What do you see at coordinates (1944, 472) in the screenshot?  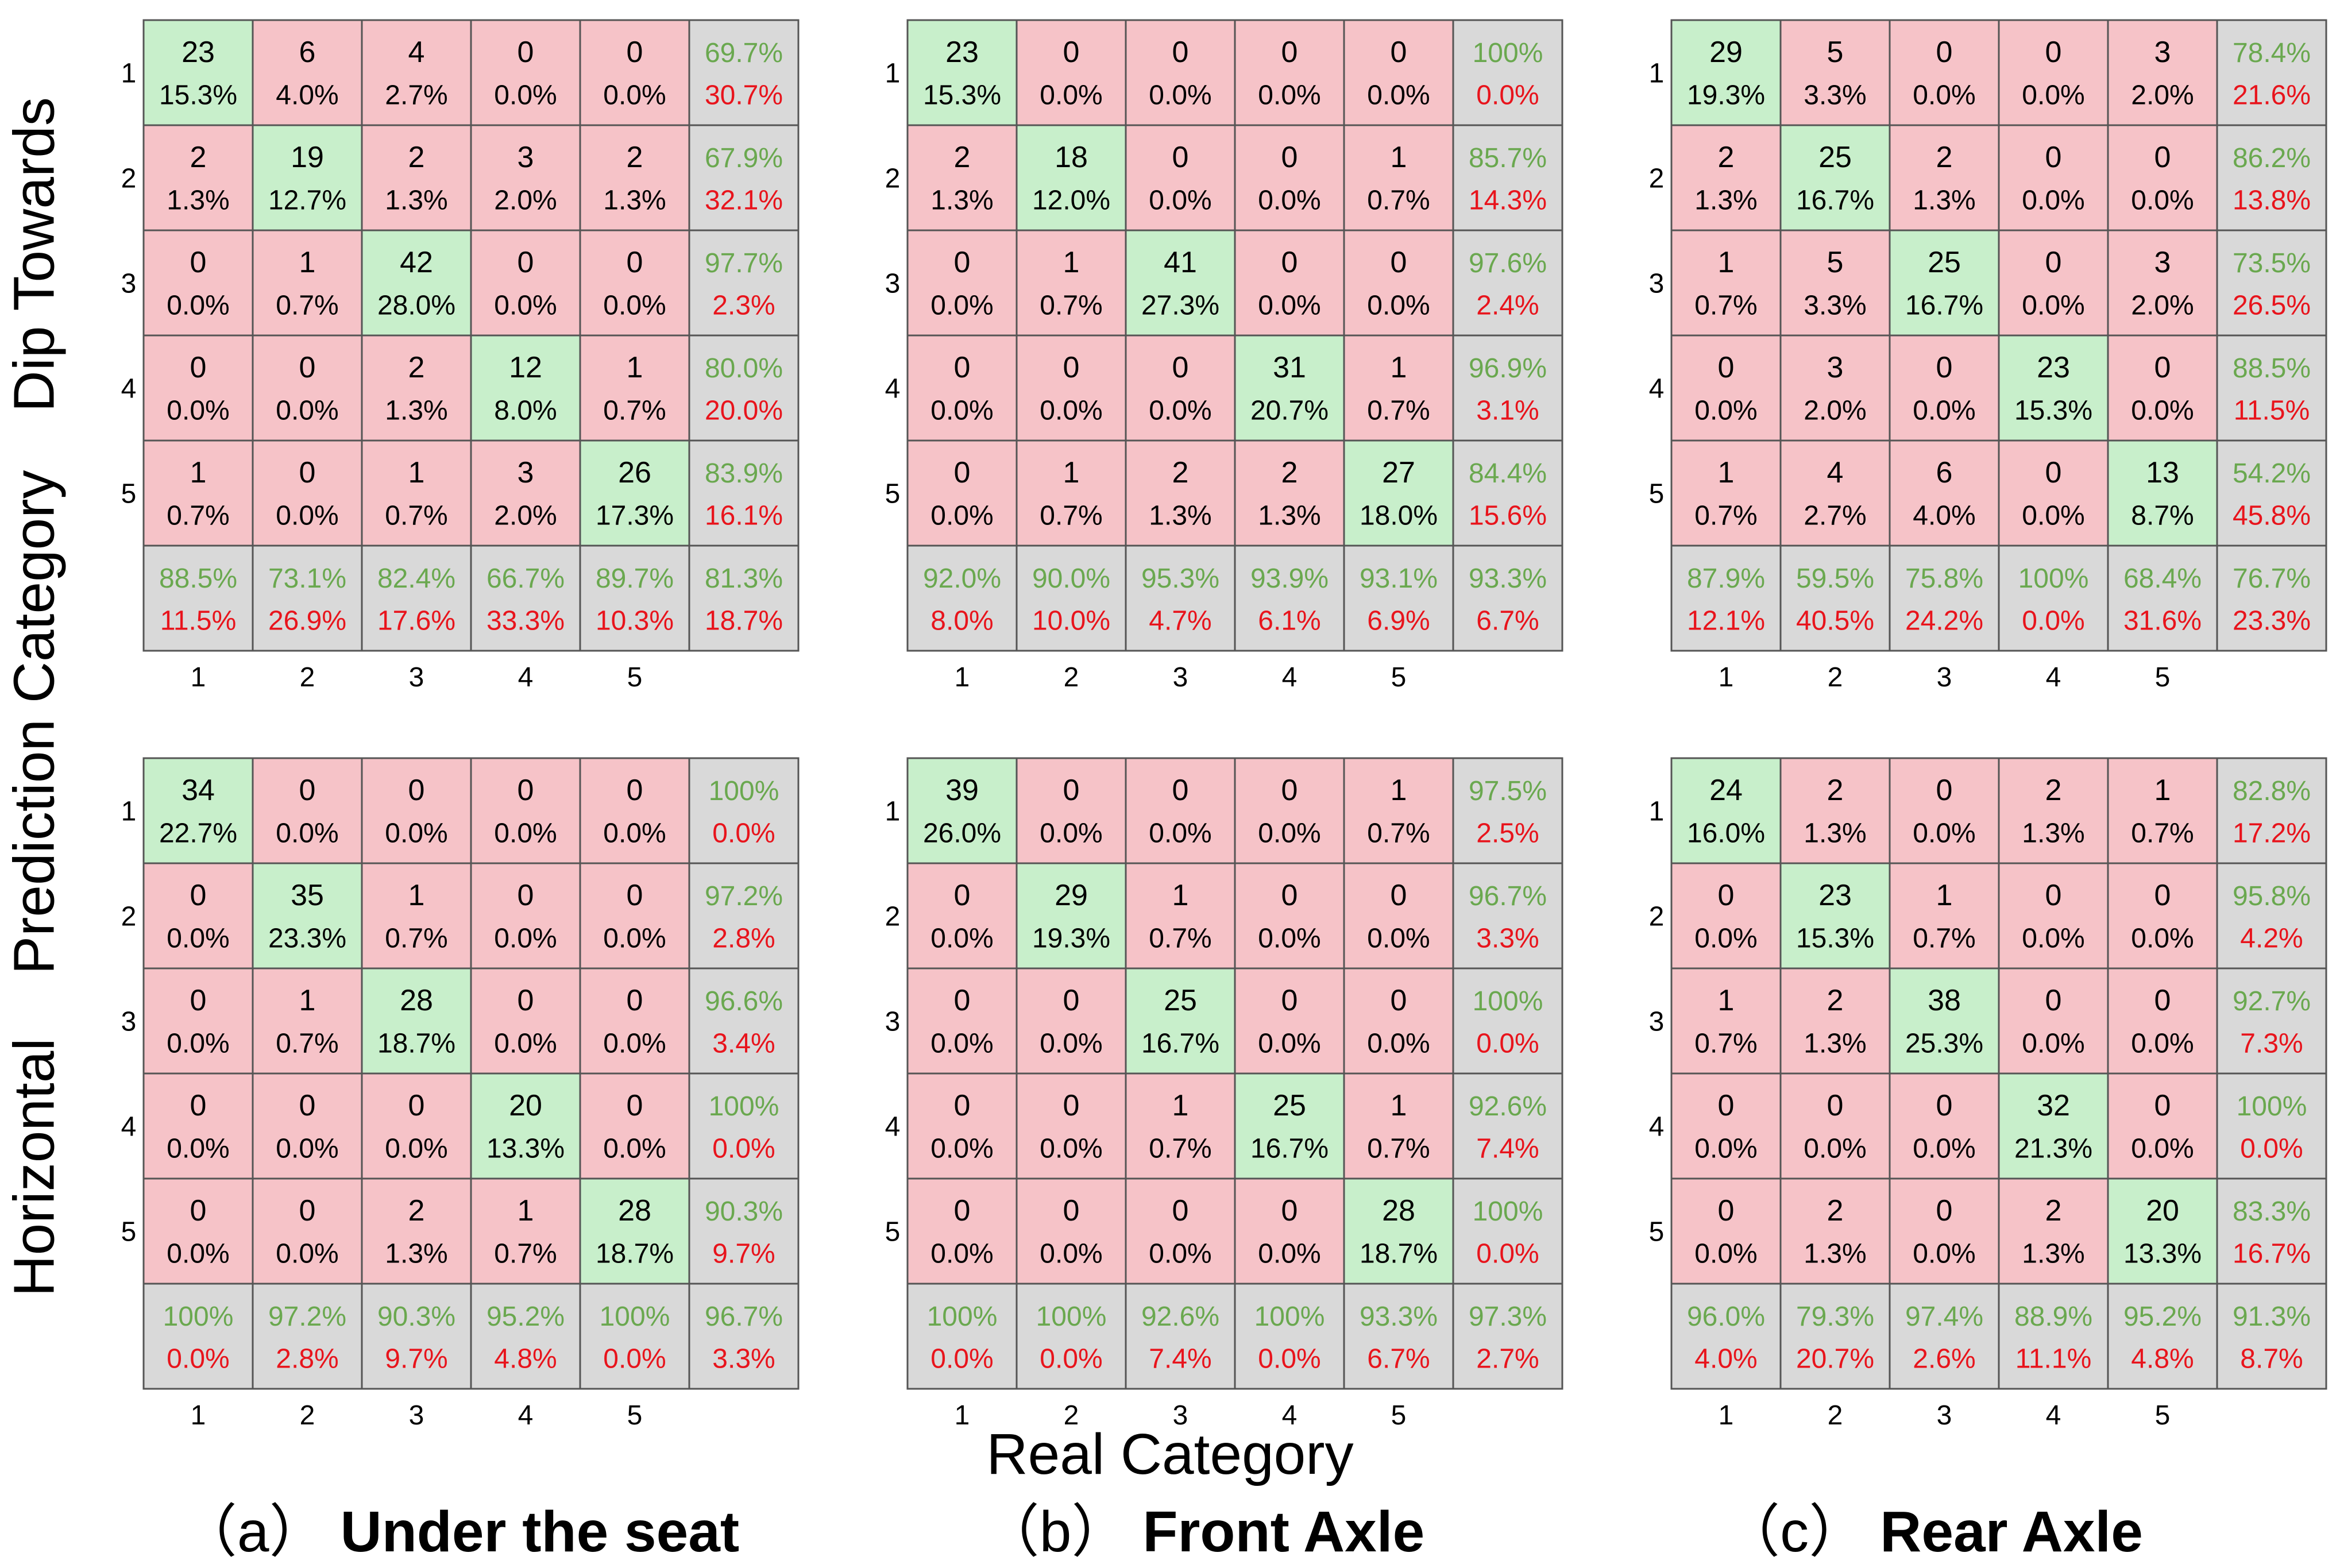 I see `cell-count-label: 6` at bounding box center [1944, 472].